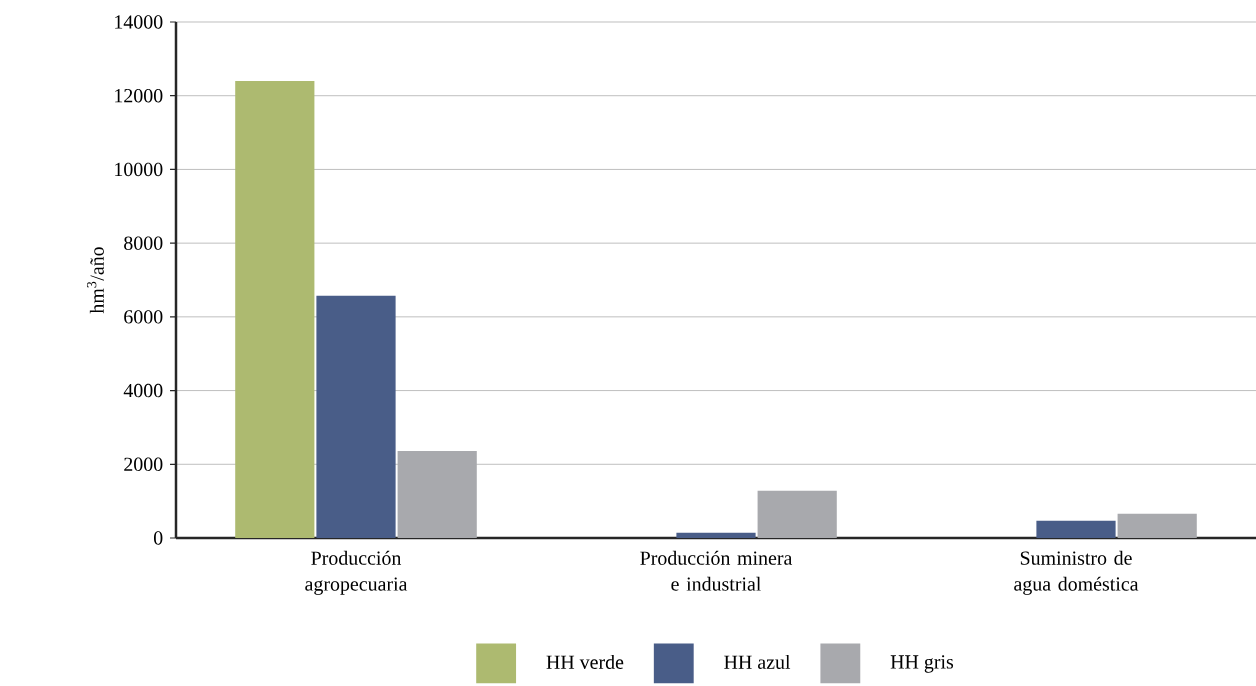  I want to click on y-tick-label: 12000, so click(139, 95).